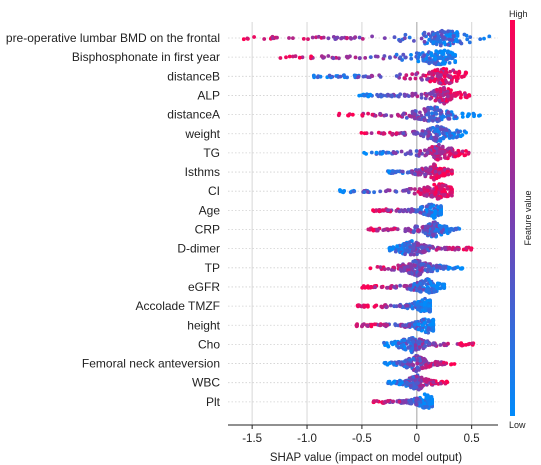 The image size is (541, 465). Describe the element at coordinates (202, 172) in the screenshot. I see `feature-label: Isthms` at that location.